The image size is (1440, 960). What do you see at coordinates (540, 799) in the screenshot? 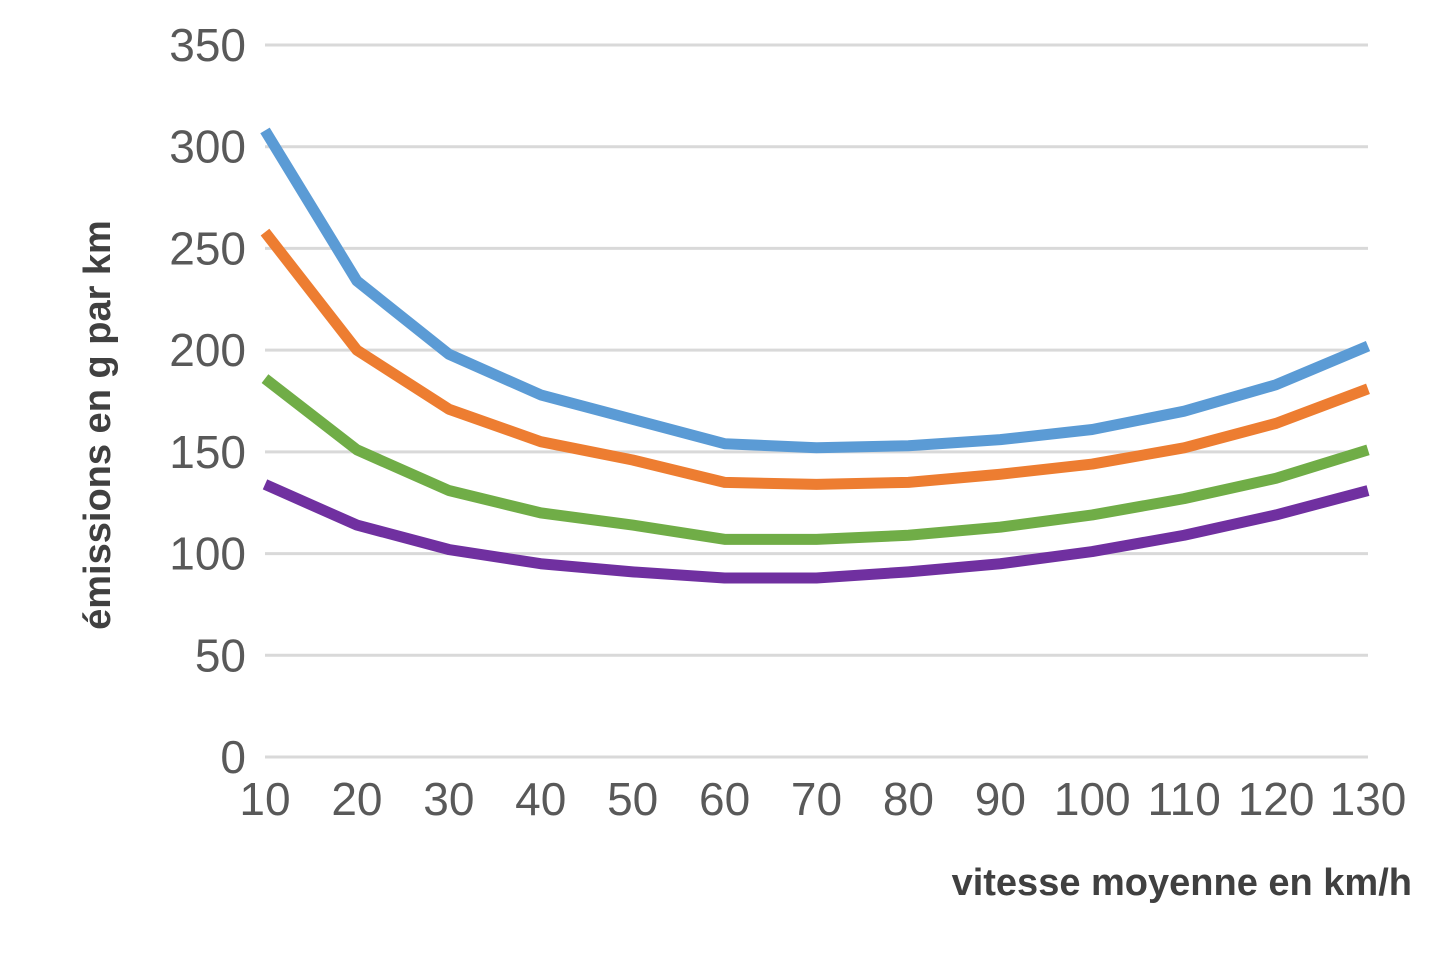
I see `x-tick-label: 40` at bounding box center [540, 799].